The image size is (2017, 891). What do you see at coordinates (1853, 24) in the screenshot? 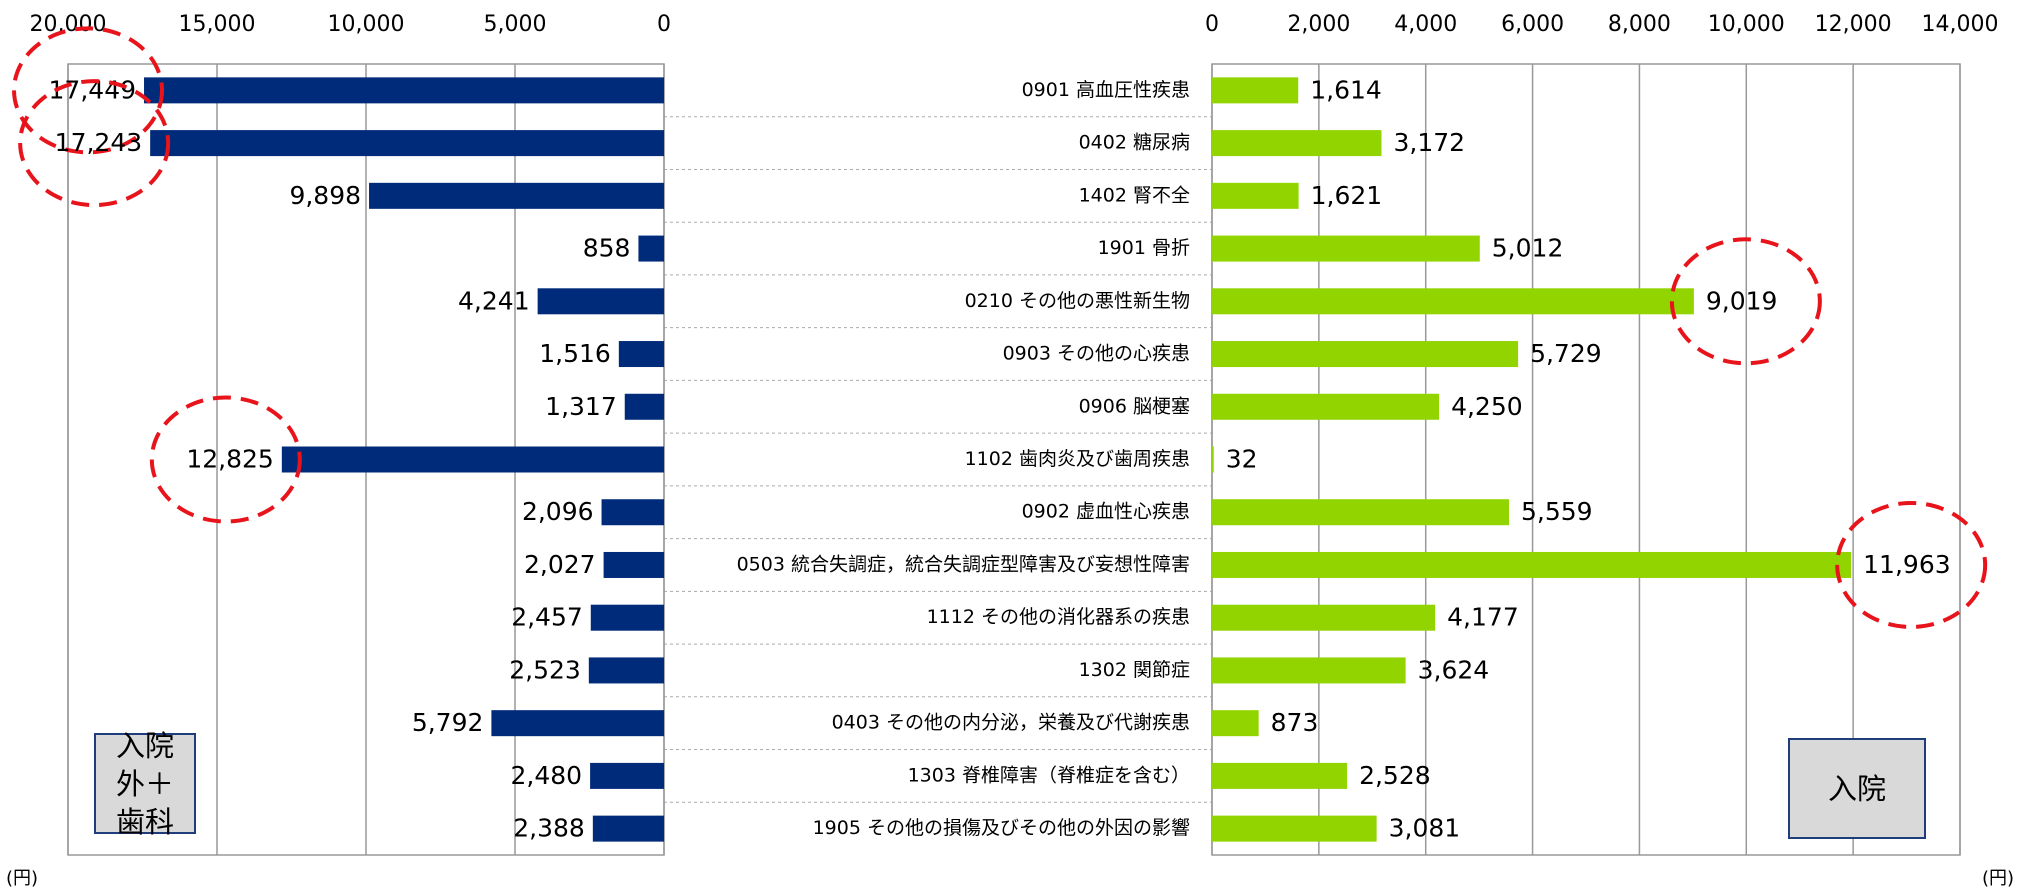
I see `x-tick-label: 12,000` at bounding box center [1853, 24].